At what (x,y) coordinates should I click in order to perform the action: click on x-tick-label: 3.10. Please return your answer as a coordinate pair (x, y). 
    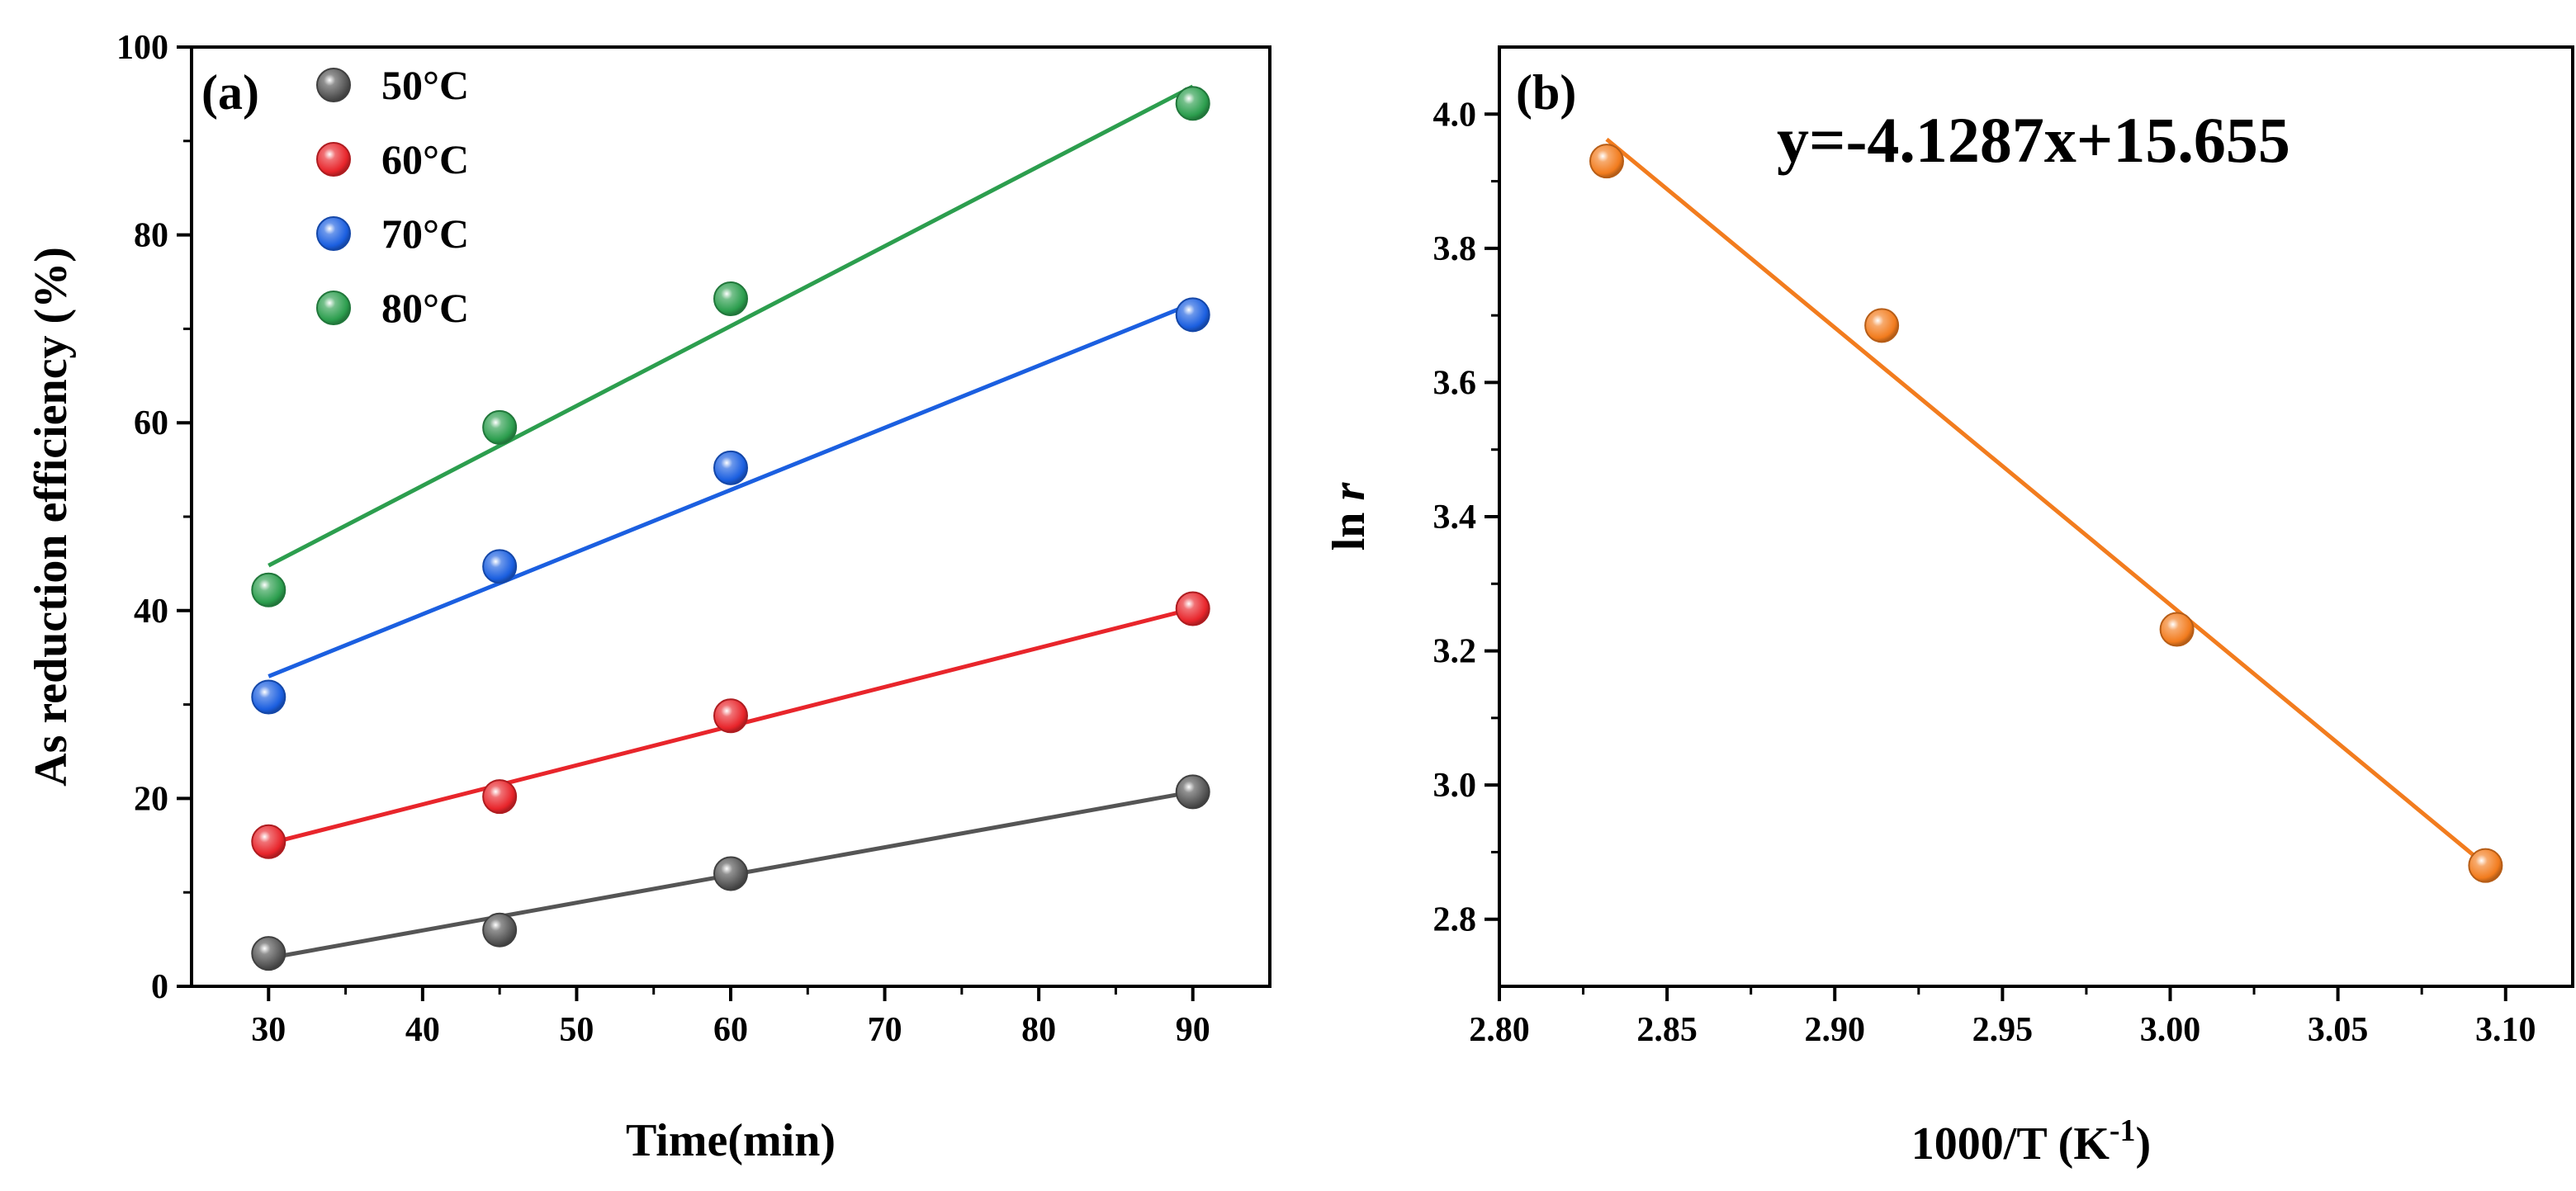
    Looking at the image, I should click on (2505, 1030).